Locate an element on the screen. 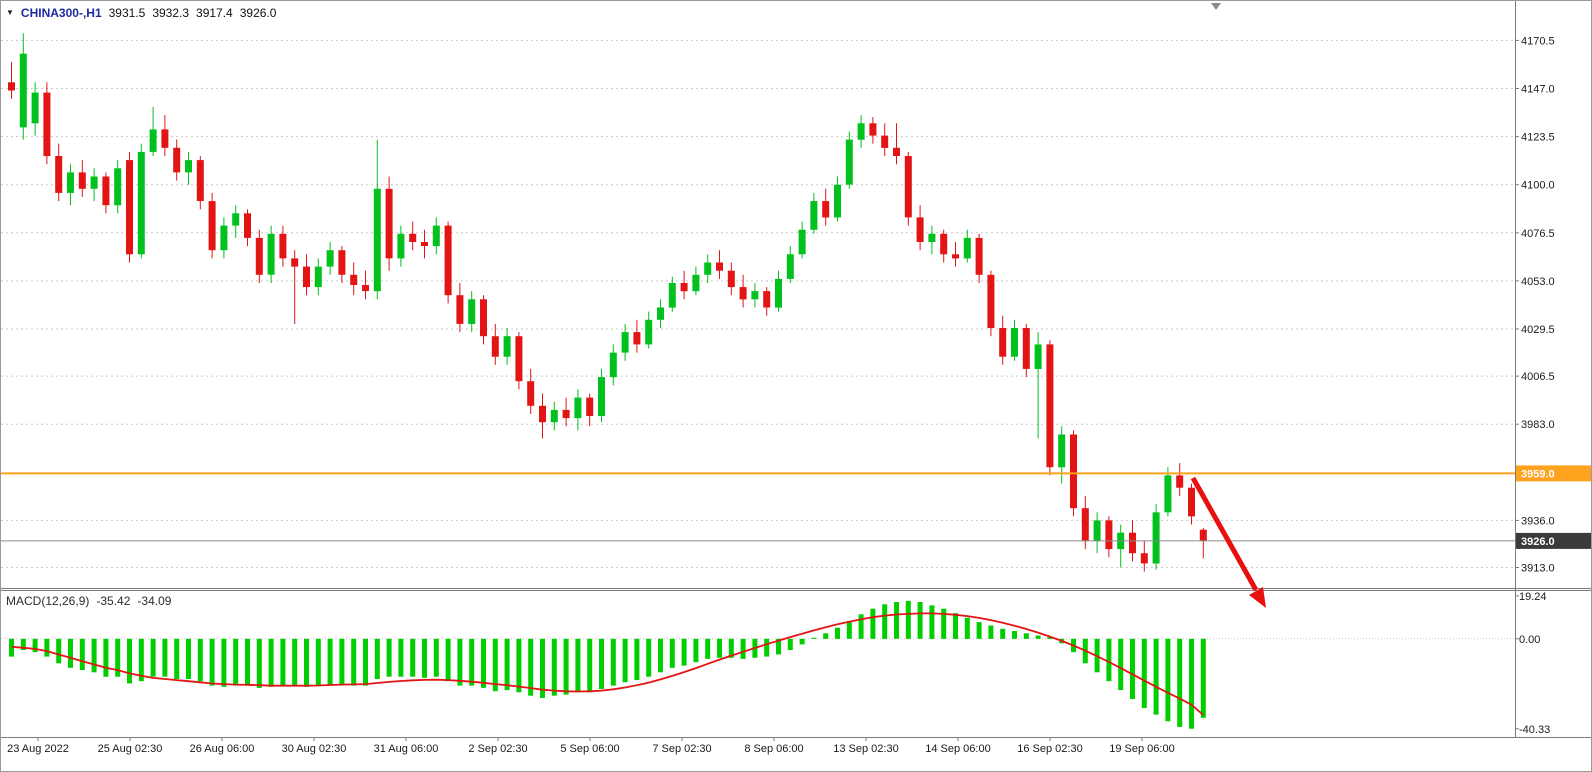 This screenshot has height=772, width=1592. macd-signal-value: -34.09 is located at coordinates (154, 601).